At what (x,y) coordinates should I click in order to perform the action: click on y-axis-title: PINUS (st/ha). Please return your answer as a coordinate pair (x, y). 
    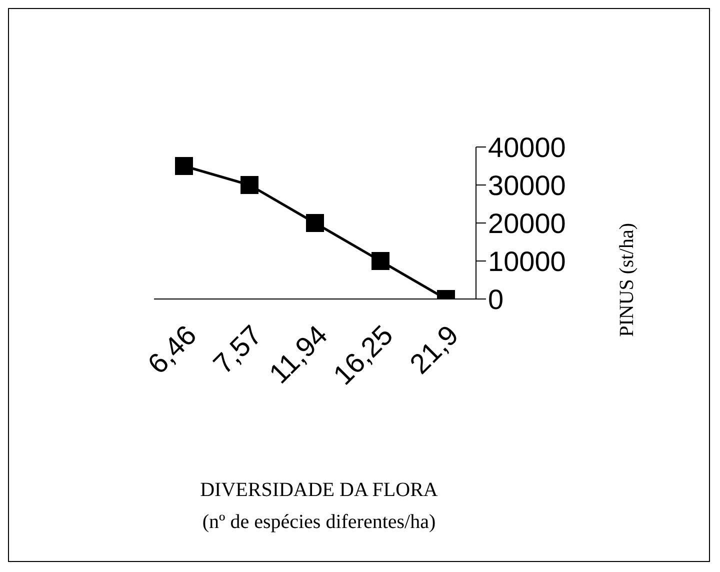
    Looking at the image, I should click on (627, 280).